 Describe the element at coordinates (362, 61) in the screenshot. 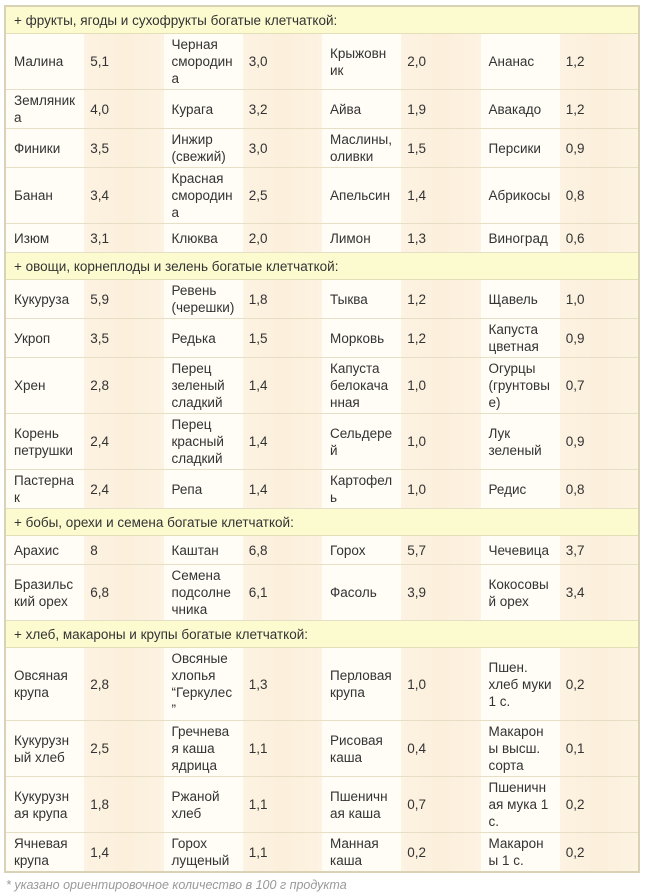

I see `product-name: Крыжовник` at that location.